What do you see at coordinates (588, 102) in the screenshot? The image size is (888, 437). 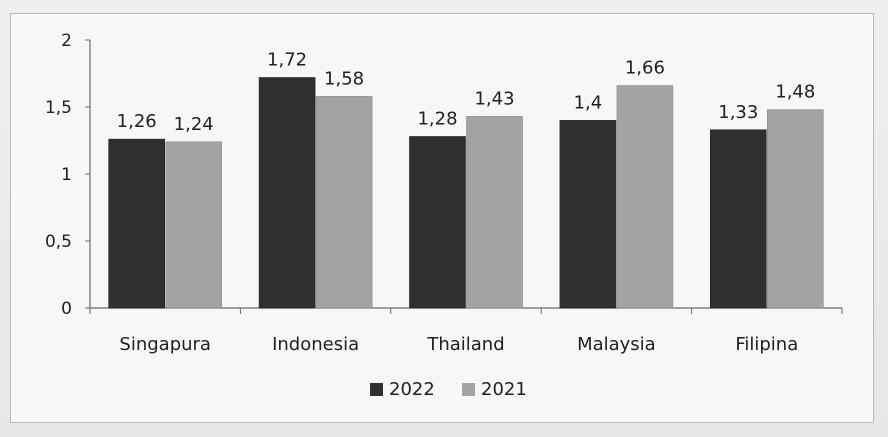 I see `data-label: 1,4` at bounding box center [588, 102].